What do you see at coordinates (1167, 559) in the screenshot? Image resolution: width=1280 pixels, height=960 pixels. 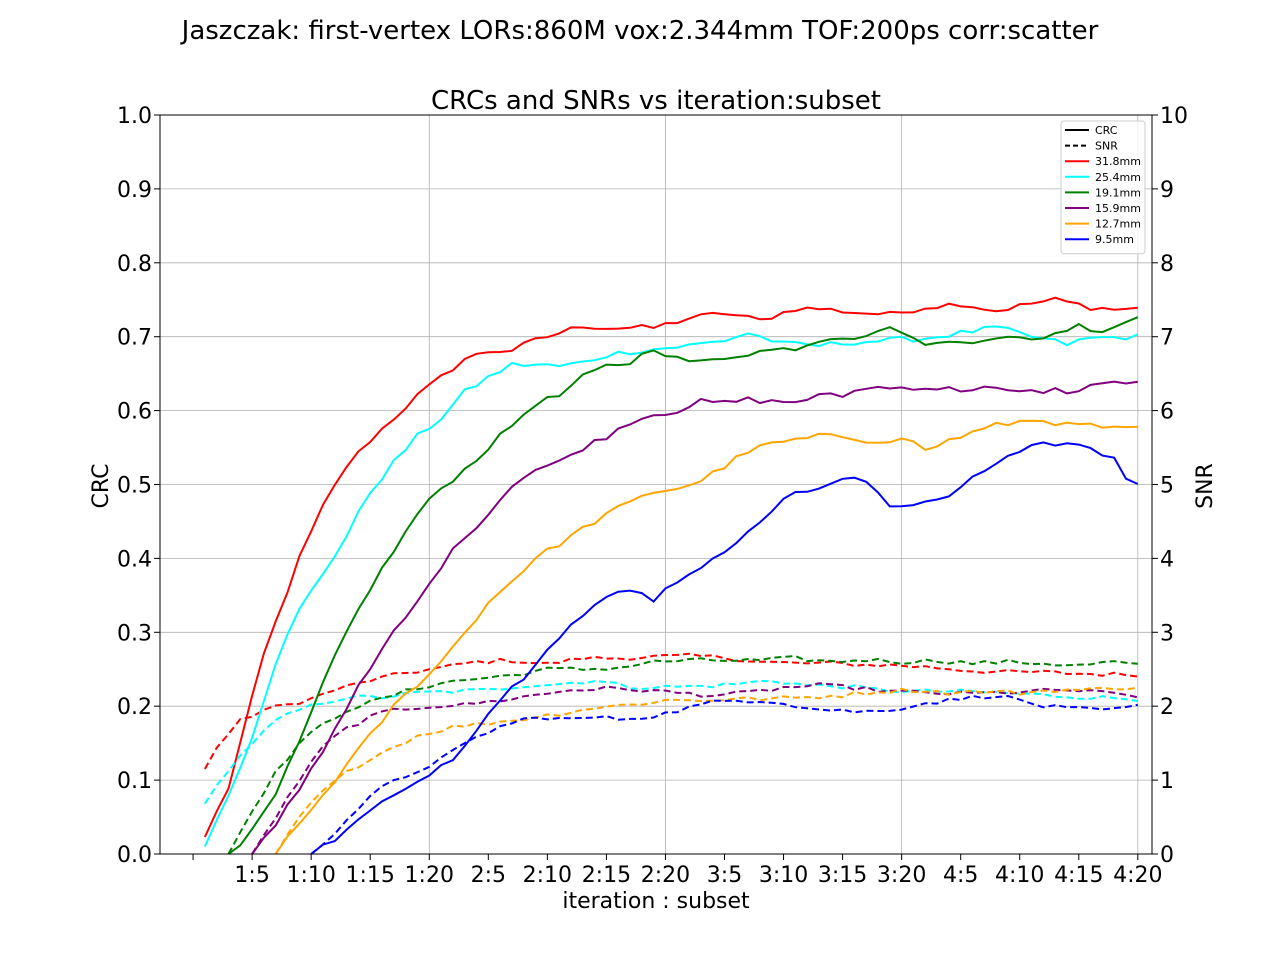 I see `y-right-tick-label: 4` at bounding box center [1167, 559].